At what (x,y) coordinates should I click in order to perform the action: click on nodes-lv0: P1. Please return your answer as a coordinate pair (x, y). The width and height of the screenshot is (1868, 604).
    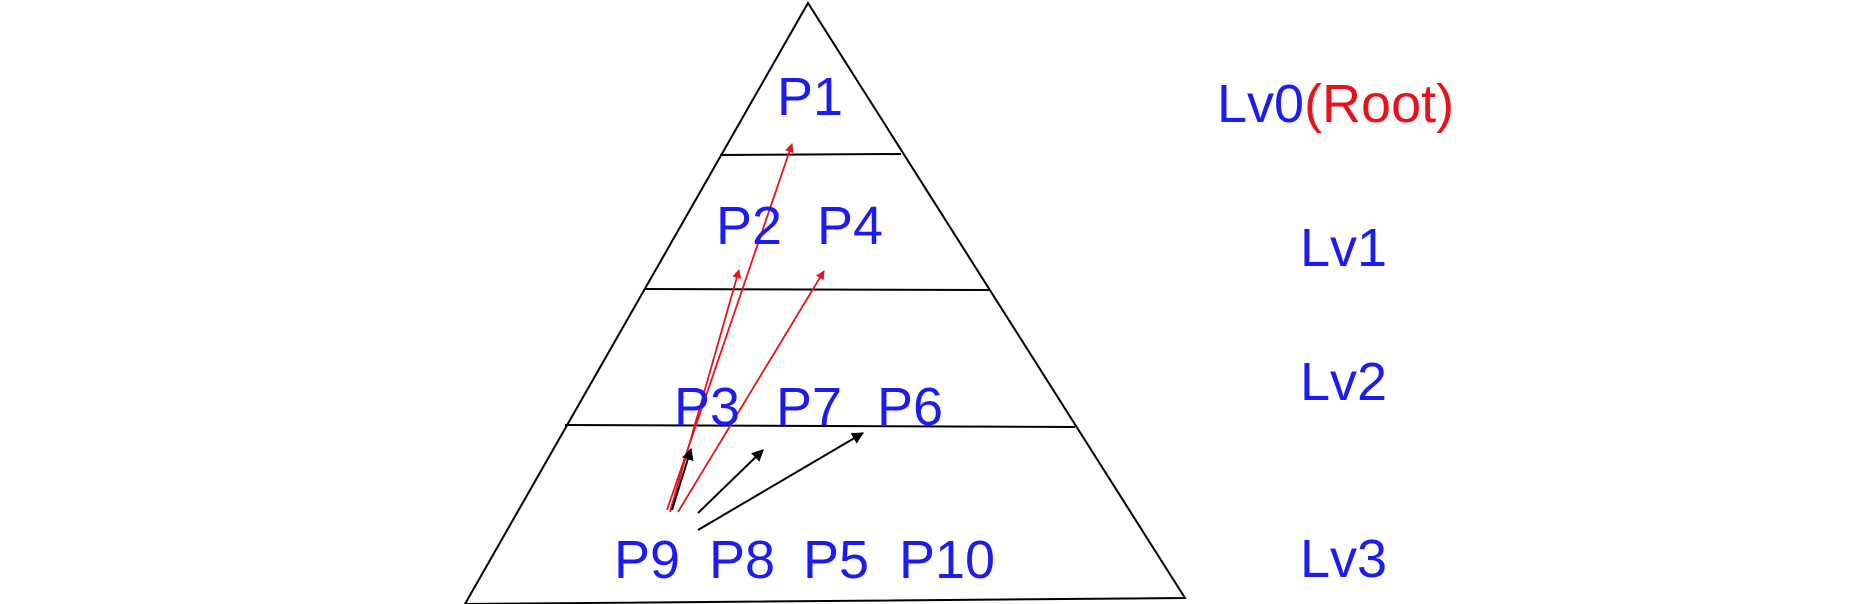
    Looking at the image, I should click on (810, 97).